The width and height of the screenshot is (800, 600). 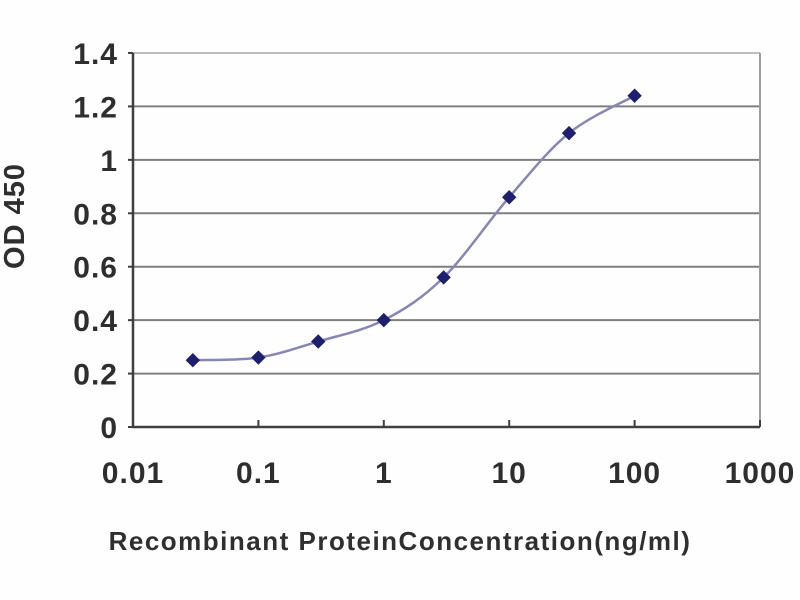 I want to click on x-tick-label: 100, so click(x=634, y=473).